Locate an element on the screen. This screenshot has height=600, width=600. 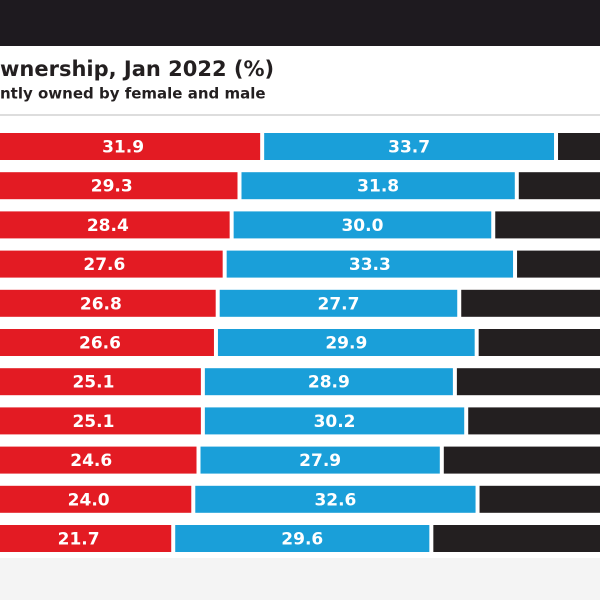
data-label: 24.6 is located at coordinates (91, 461).